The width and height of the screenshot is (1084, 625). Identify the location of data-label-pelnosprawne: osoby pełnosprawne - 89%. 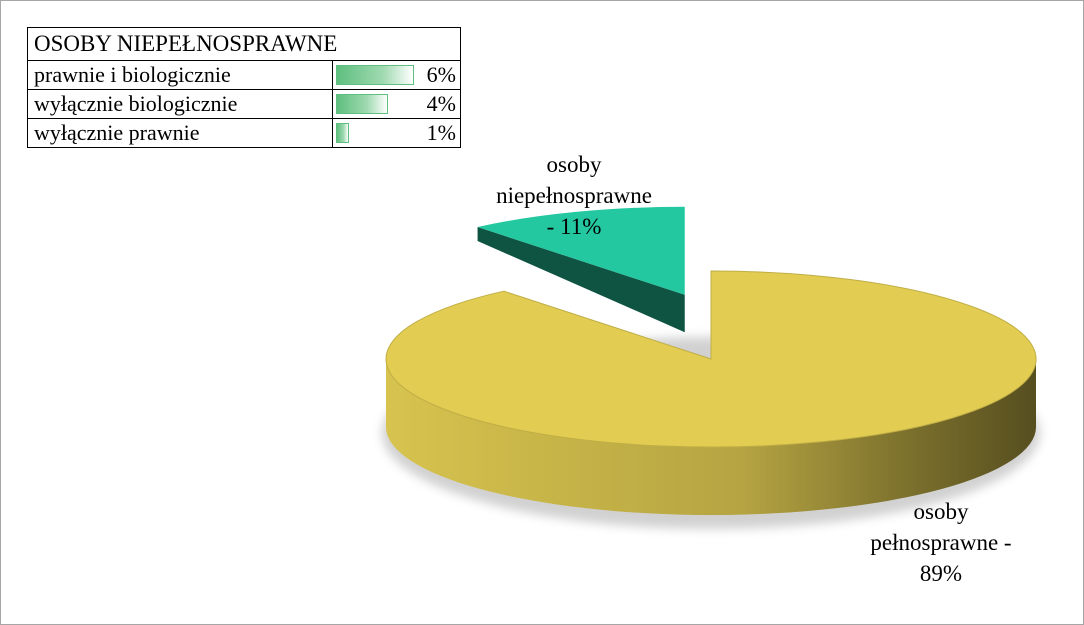
(941, 542).